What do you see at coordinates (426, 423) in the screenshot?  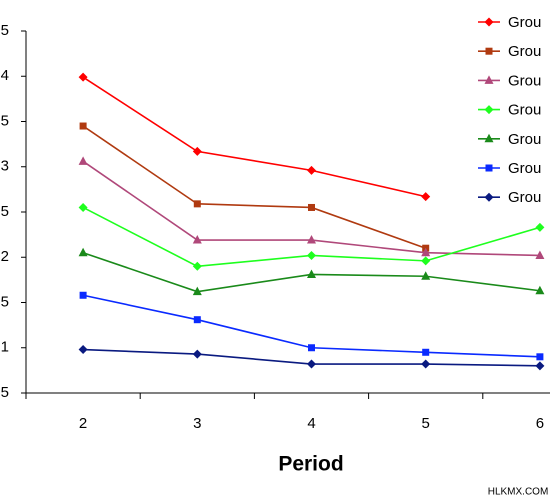 I see `x-tick-label: 5` at bounding box center [426, 423].